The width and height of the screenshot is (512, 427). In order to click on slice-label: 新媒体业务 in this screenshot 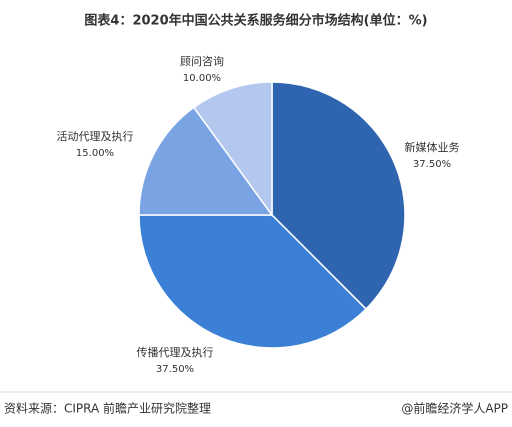, I will do `click(432, 147)`.